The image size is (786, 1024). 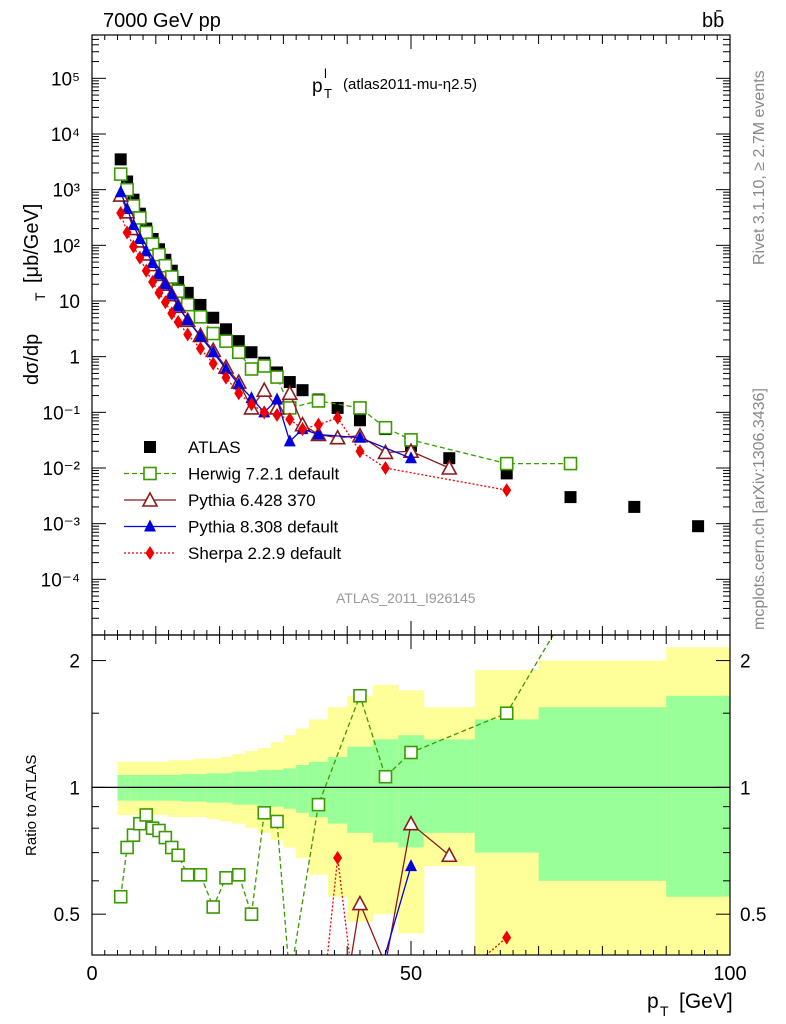 I want to click on x-tick-label: 100, so click(x=729, y=974).